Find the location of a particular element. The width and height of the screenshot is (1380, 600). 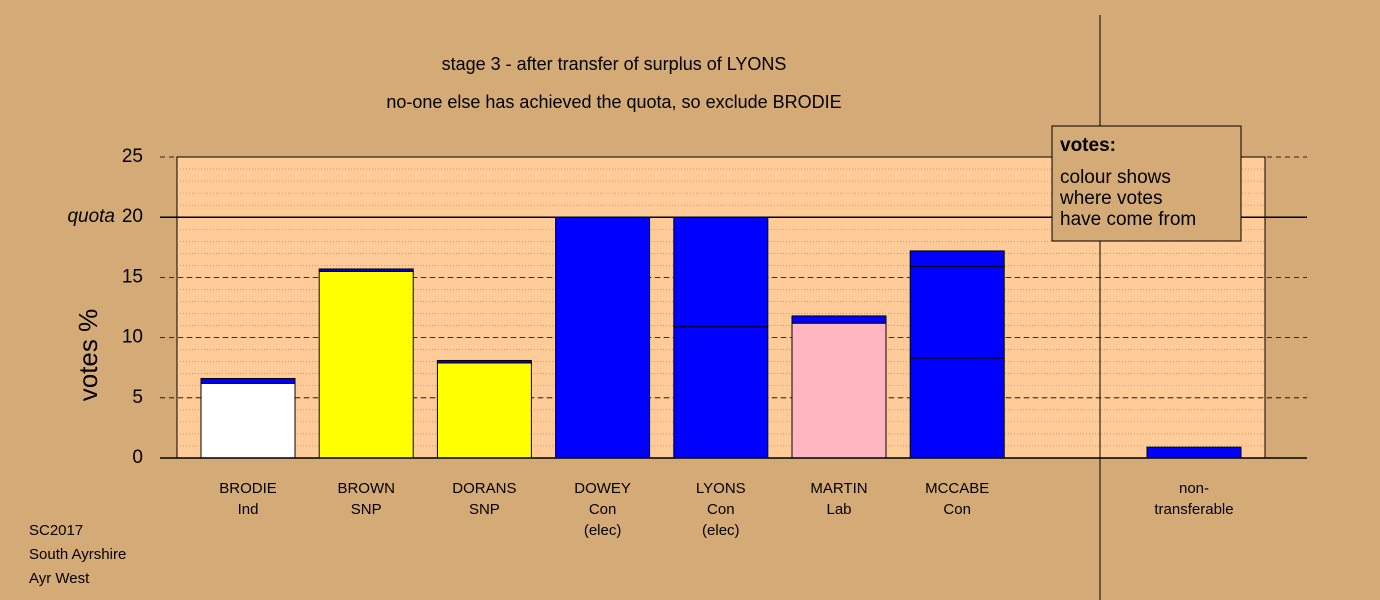

y-tick-label: 0 is located at coordinates (137, 457).